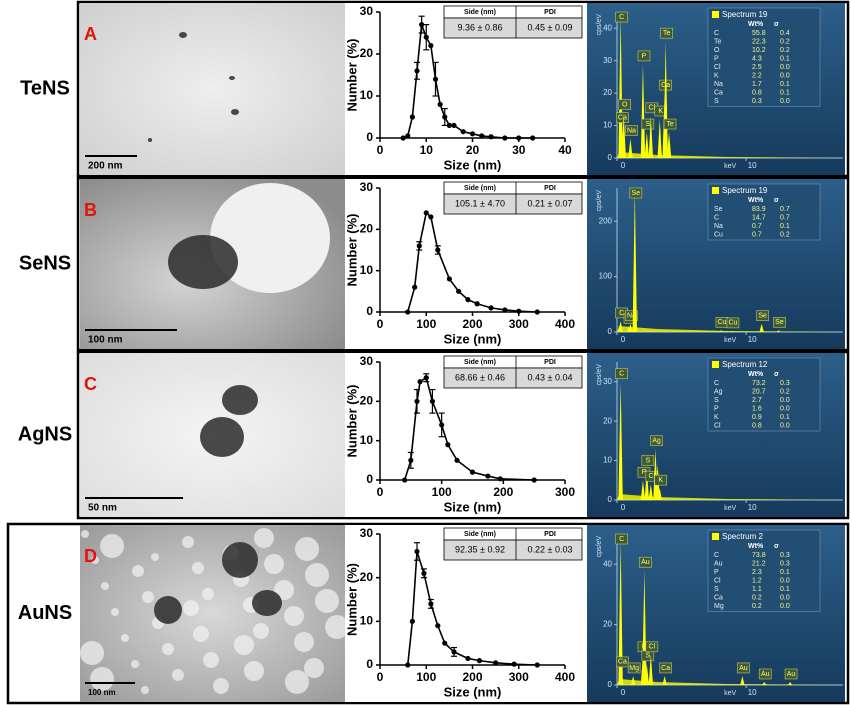 The image size is (851, 705). Describe the element at coordinates (102, 508) in the screenshot. I see `scale-bar-label: 50 nm` at that location.